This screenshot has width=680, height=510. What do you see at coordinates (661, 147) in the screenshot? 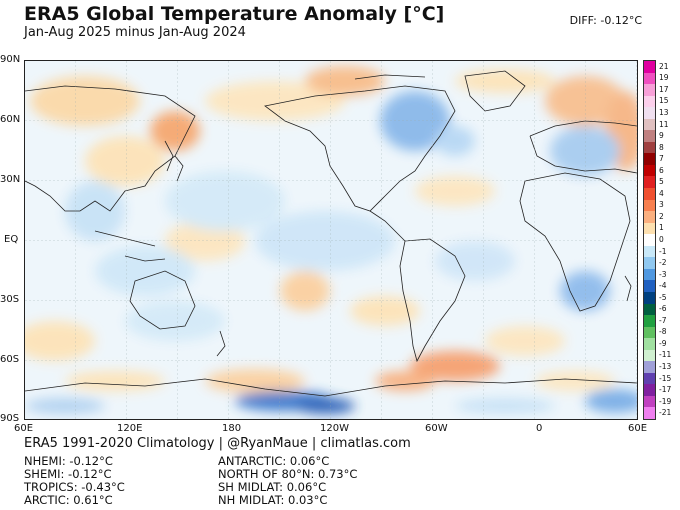
I see `colorbar-label: 8` at bounding box center [661, 147].